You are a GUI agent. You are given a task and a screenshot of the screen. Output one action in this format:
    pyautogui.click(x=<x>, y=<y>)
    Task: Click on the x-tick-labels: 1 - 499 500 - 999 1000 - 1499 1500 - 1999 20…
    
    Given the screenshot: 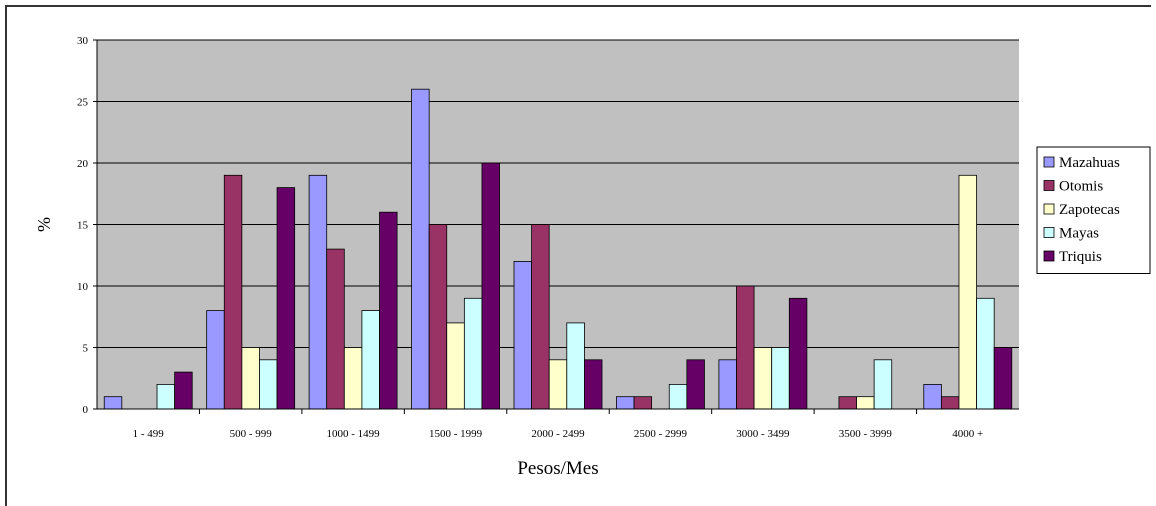 What is the action you would take?
    pyautogui.click(x=558, y=424)
    